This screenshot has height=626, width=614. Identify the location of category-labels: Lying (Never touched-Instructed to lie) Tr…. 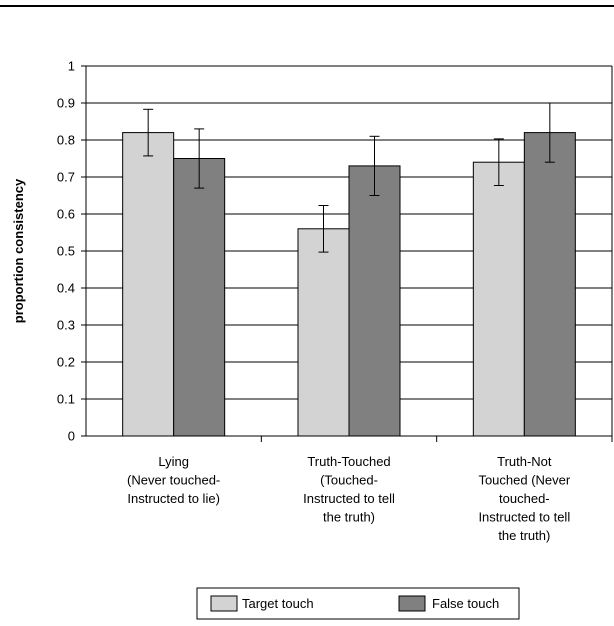
(349, 498).